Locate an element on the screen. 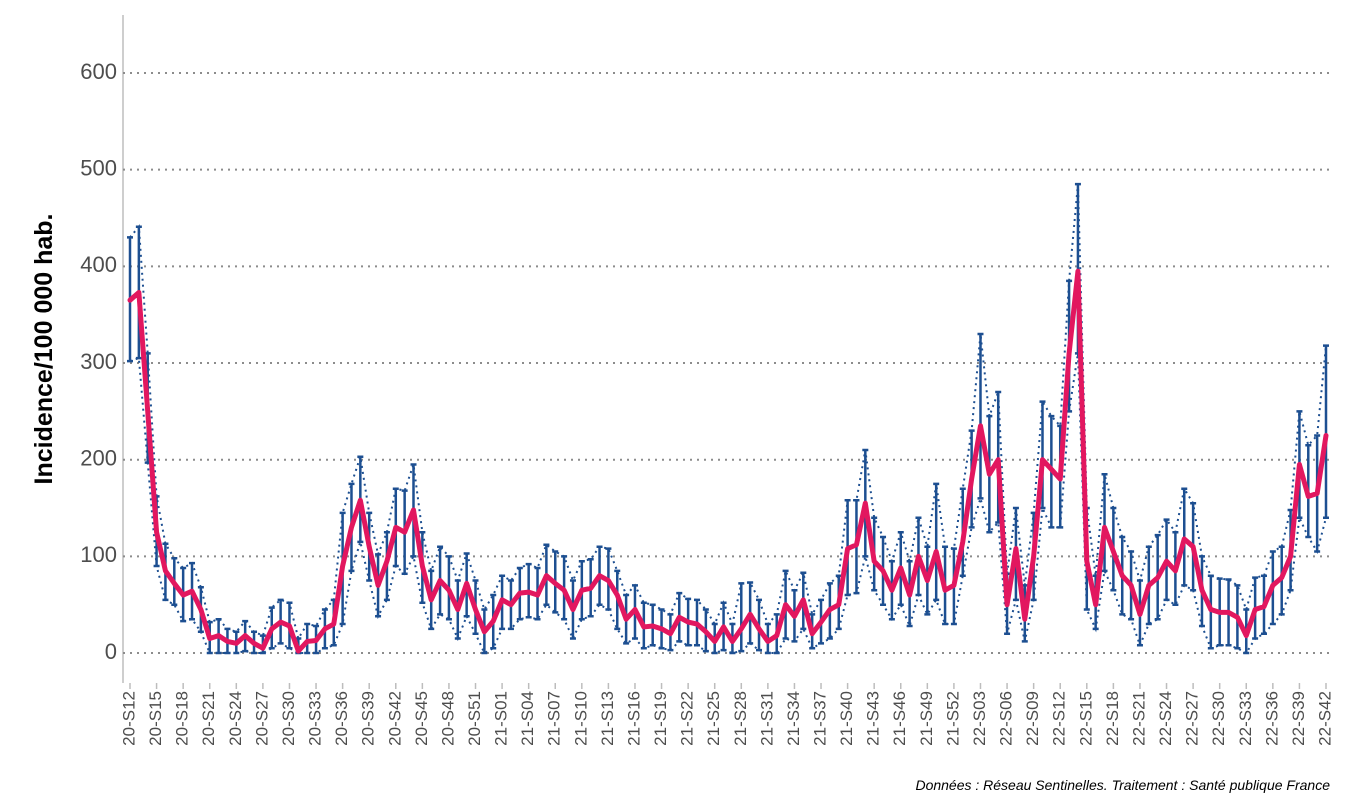 Image resolution: width=1345 pixels, height=796 pixels. x-tick-label: 21-S25 is located at coordinates (713, 718).